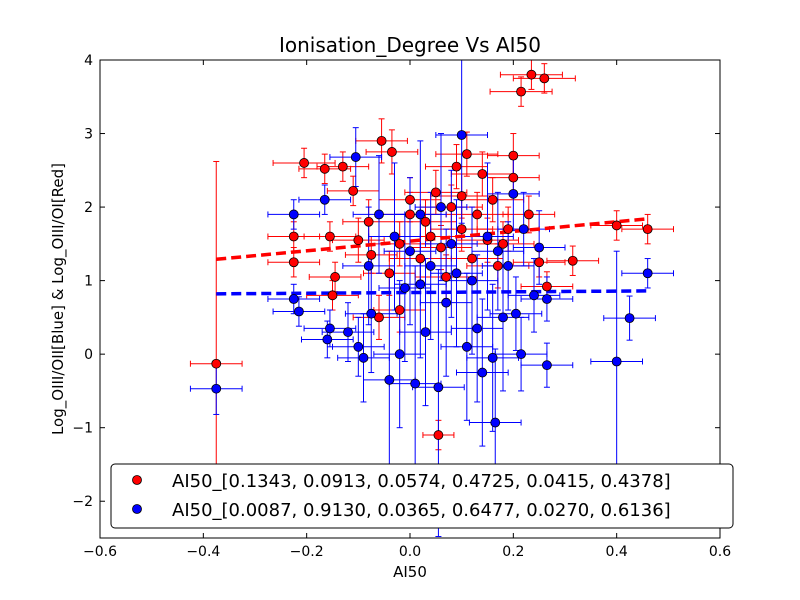  Describe the element at coordinates (82, 429) in the screenshot. I see `y-tick-label: −1` at that location.